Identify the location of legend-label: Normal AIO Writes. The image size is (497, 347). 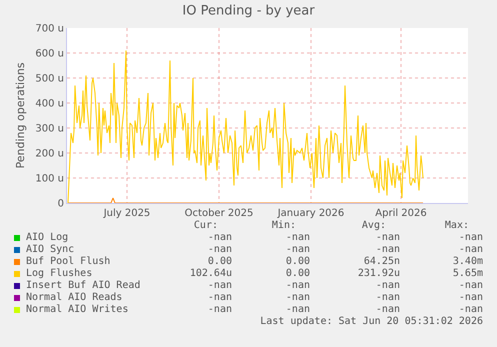
(77, 310).